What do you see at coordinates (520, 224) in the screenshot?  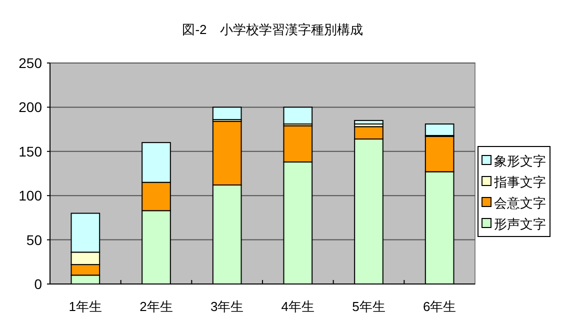 I see `legend-label: 形声文字` at bounding box center [520, 224].